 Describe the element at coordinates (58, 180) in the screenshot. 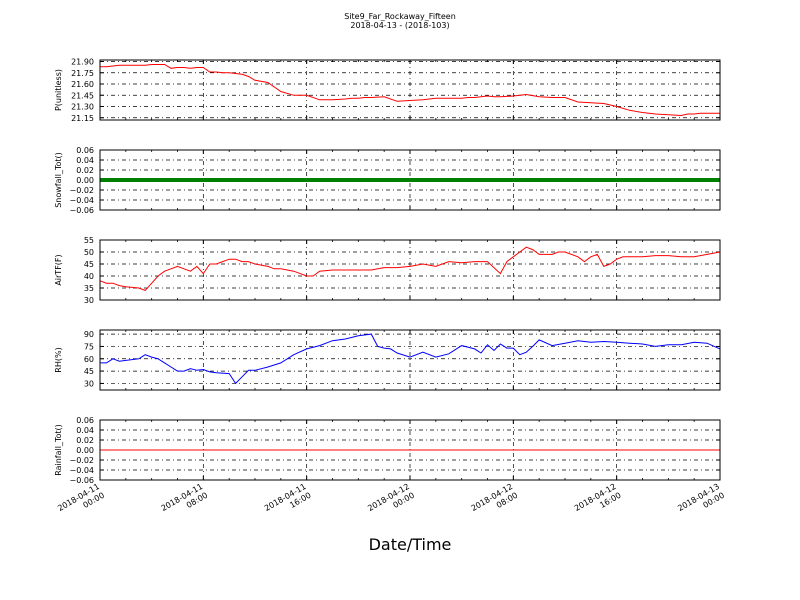

I see `y-axis-label: Snowfall_Tot()` at that location.